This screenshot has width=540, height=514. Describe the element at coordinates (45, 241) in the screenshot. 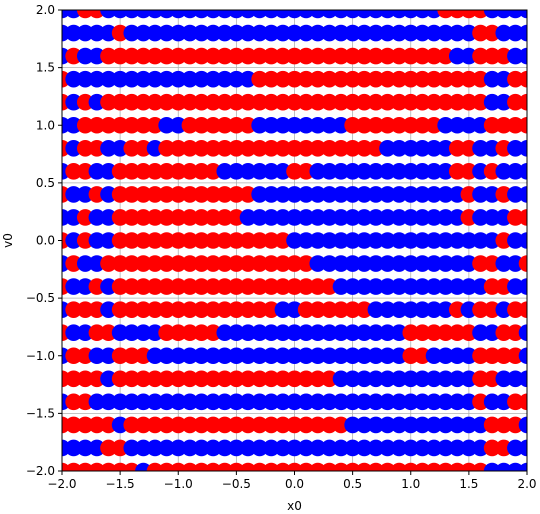

I see `y-tick-label-4: 0.0` at that location.